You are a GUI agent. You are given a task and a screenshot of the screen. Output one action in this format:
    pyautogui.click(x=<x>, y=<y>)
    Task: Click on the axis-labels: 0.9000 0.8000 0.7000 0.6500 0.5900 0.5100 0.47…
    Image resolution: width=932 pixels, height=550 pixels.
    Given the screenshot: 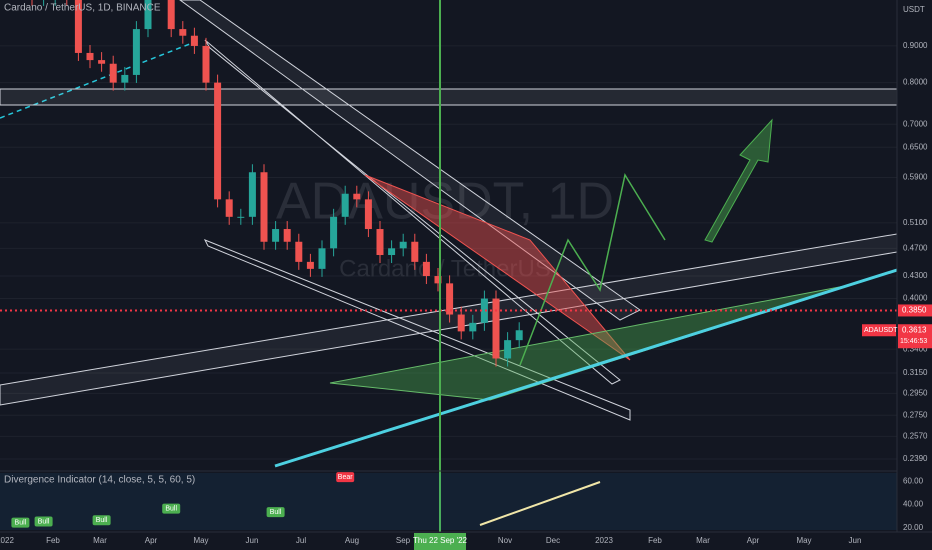 What is the action you would take?
    pyautogui.click(x=897, y=286)
    